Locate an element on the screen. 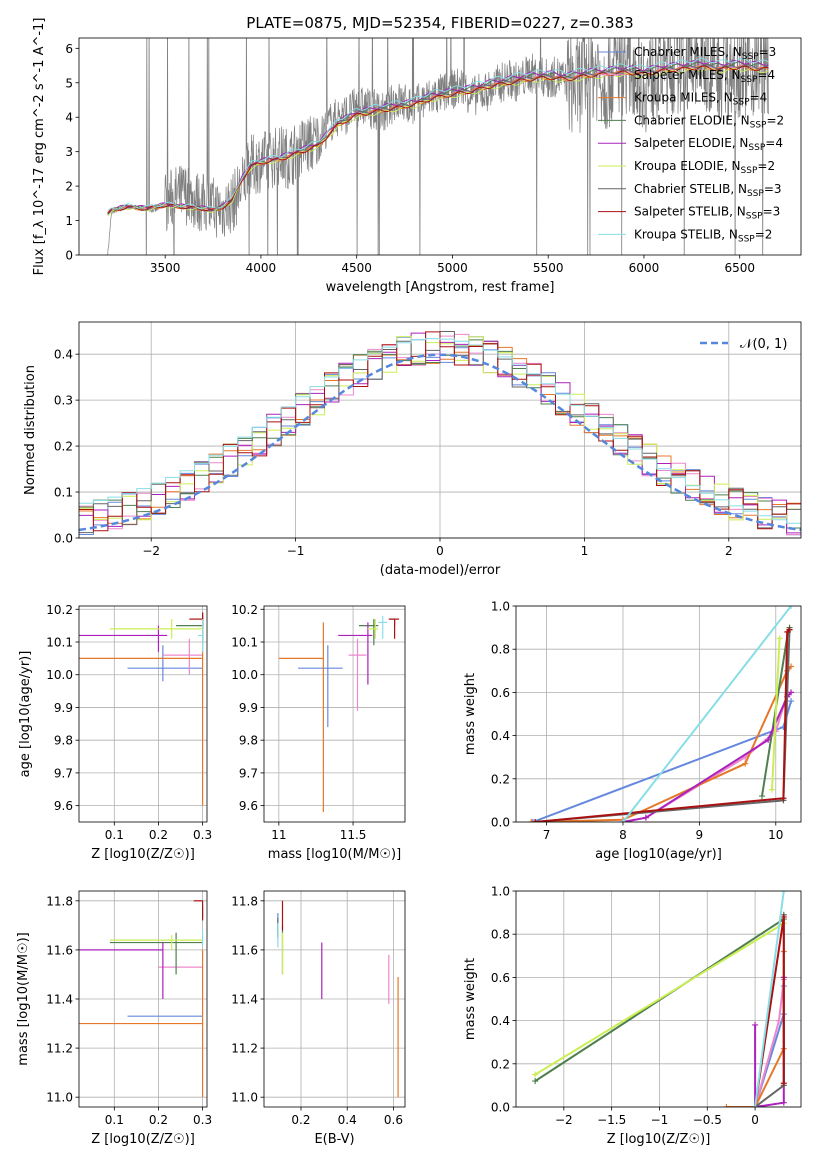 The image size is (819, 1170). x-tick-label: 6500 is located at coordinates (739, 268).